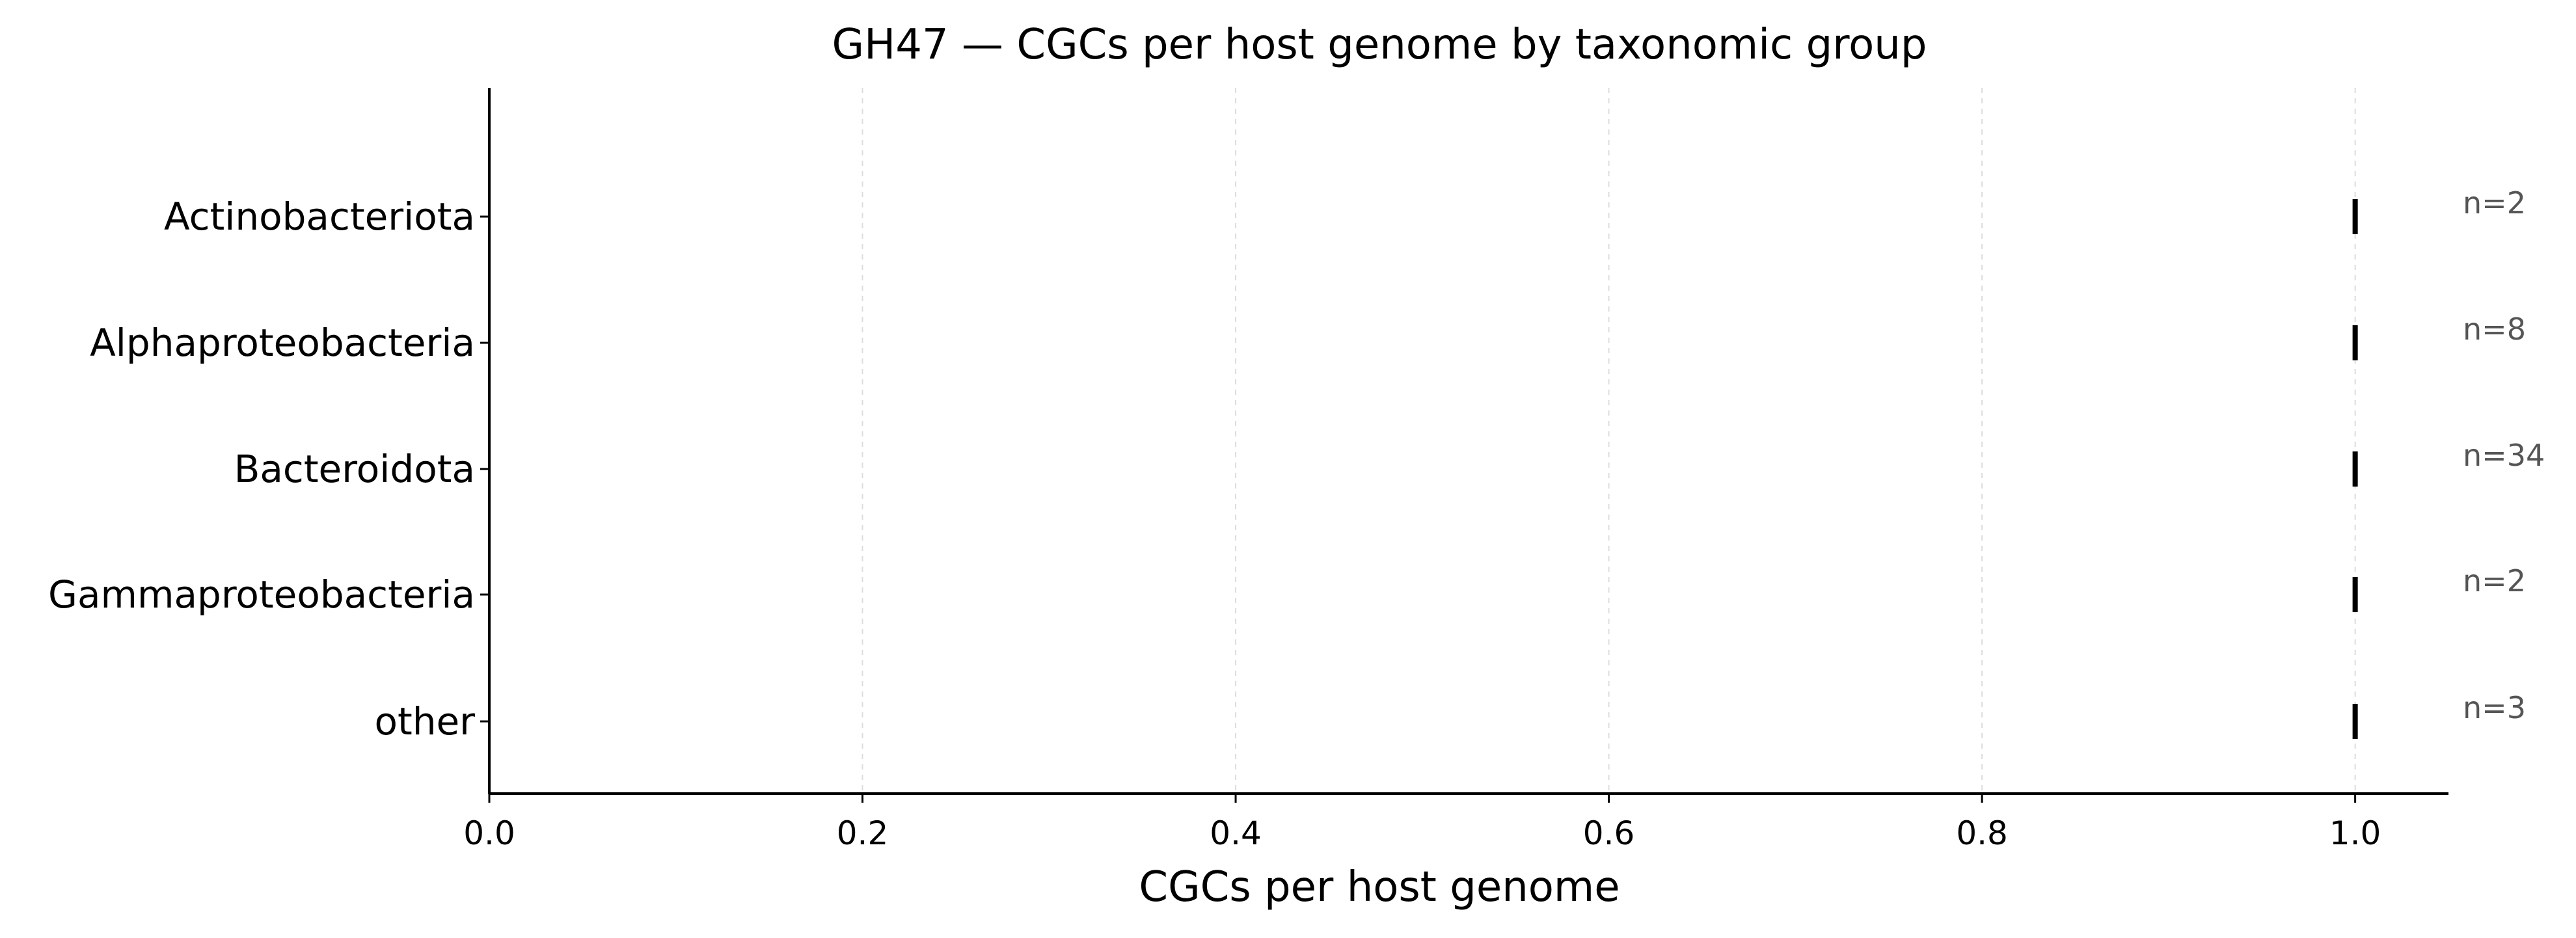 The width and height of the screenshot is (2576, 938). I want to click on count-label: n=3, so click(2494, 708).